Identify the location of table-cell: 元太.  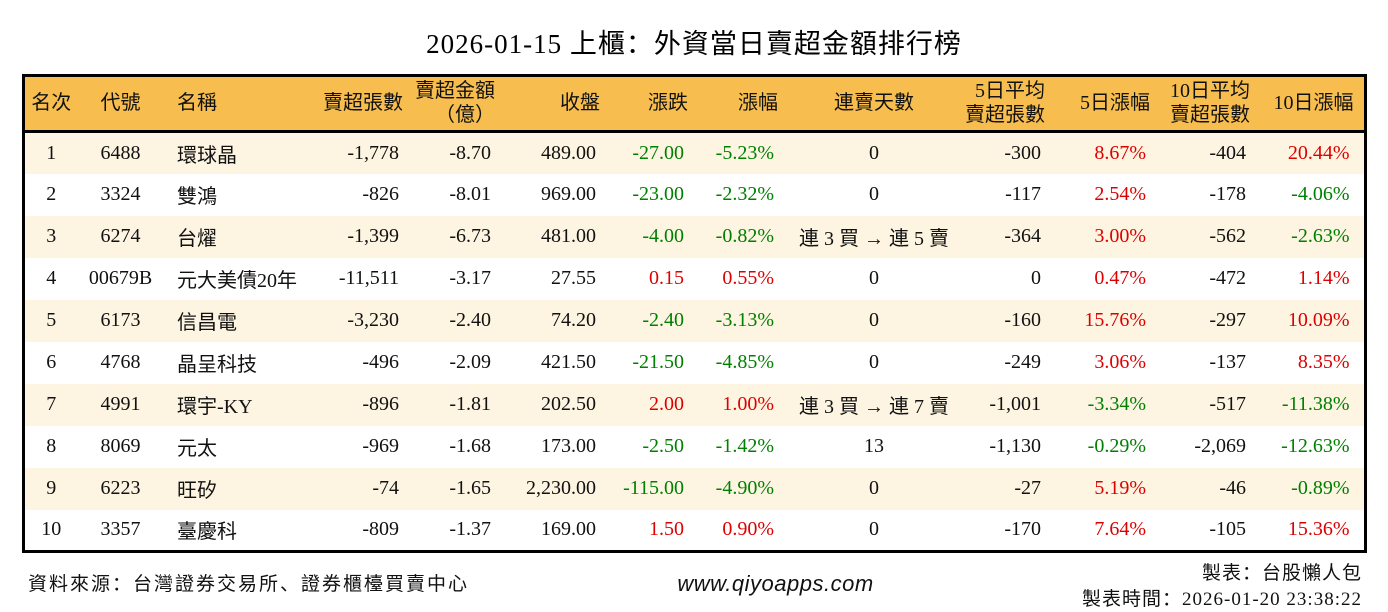
(197, 449).